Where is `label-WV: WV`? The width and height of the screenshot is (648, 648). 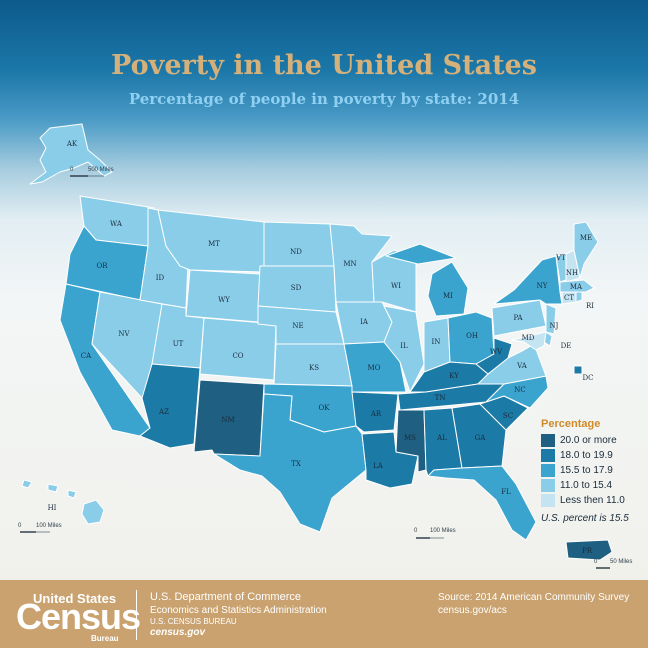 label-WV: WV is located at coordinates (496, 352).